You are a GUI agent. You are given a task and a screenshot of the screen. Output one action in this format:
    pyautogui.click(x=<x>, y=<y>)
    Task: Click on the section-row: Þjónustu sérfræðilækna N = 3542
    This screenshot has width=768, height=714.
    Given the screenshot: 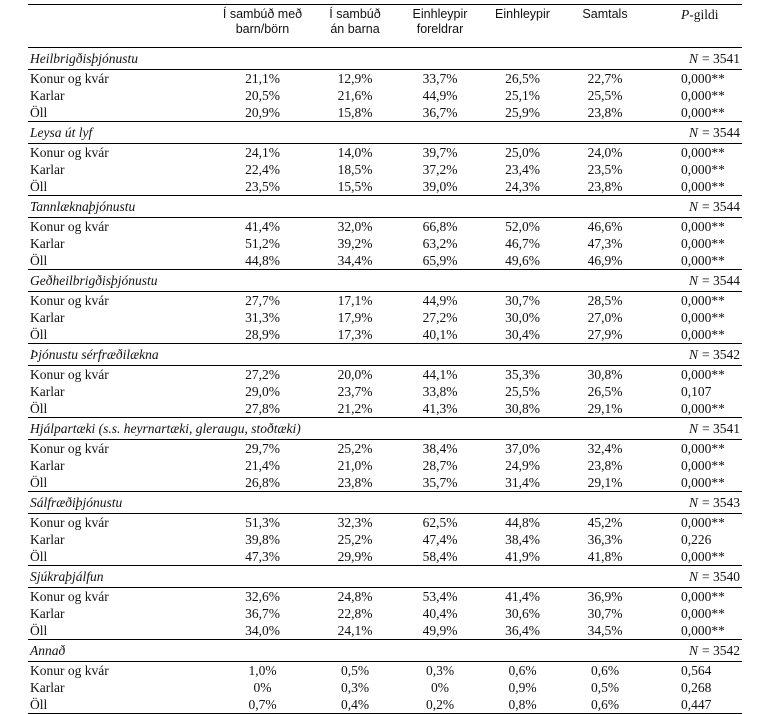 What is the action you would take?
    pyautogui.click(x=385, y=354)
    